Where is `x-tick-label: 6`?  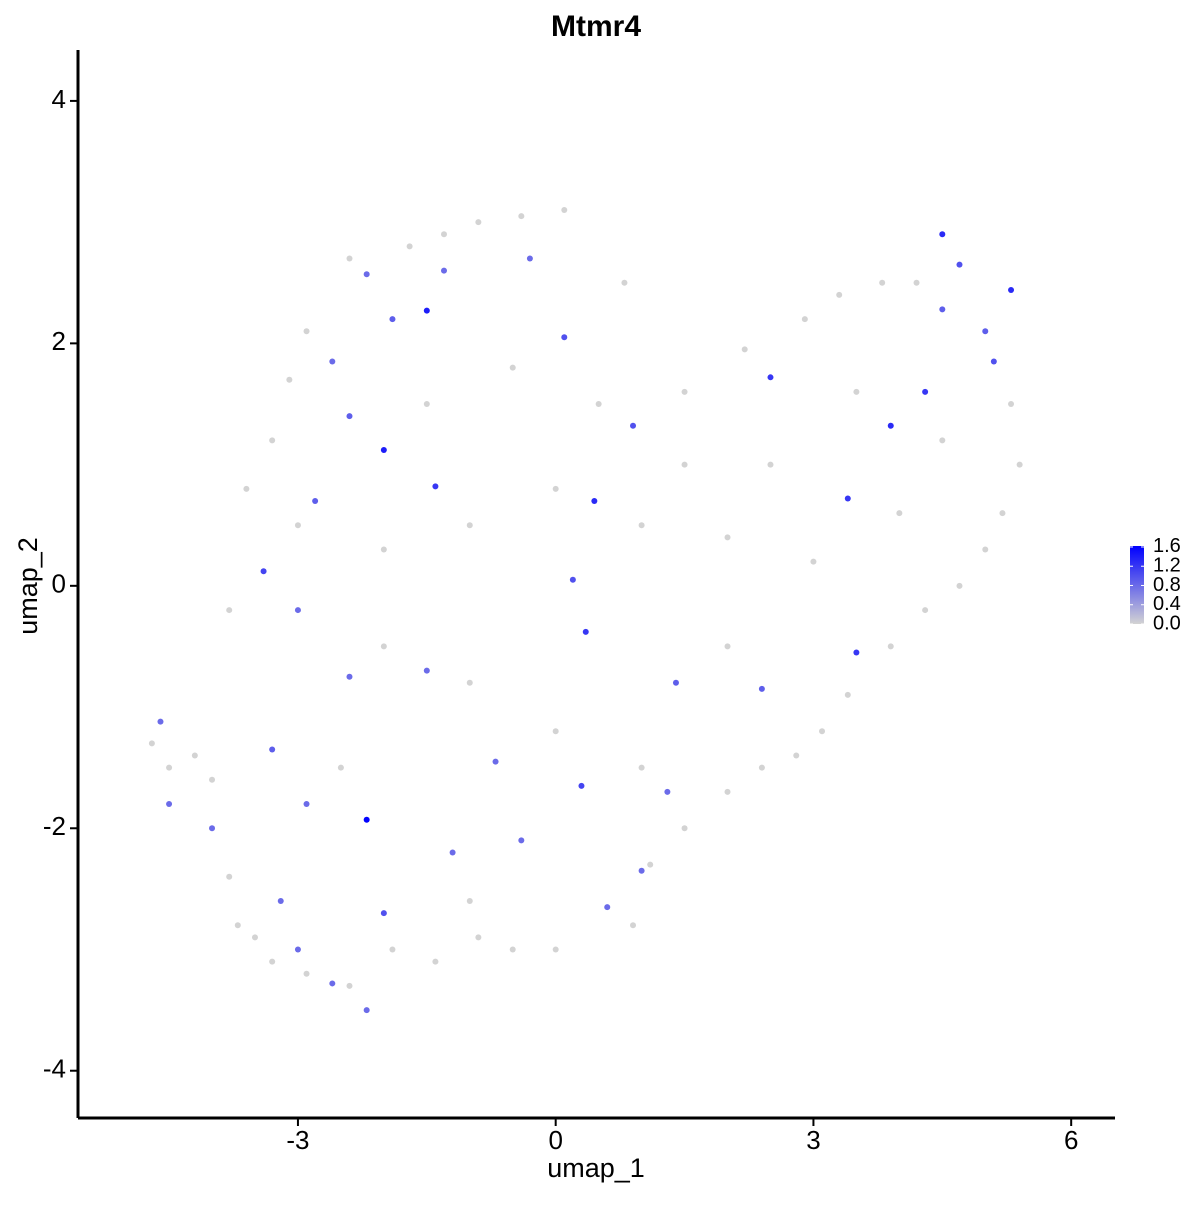
x-tick-label: 6 is located at coordinates (1071, 1140).